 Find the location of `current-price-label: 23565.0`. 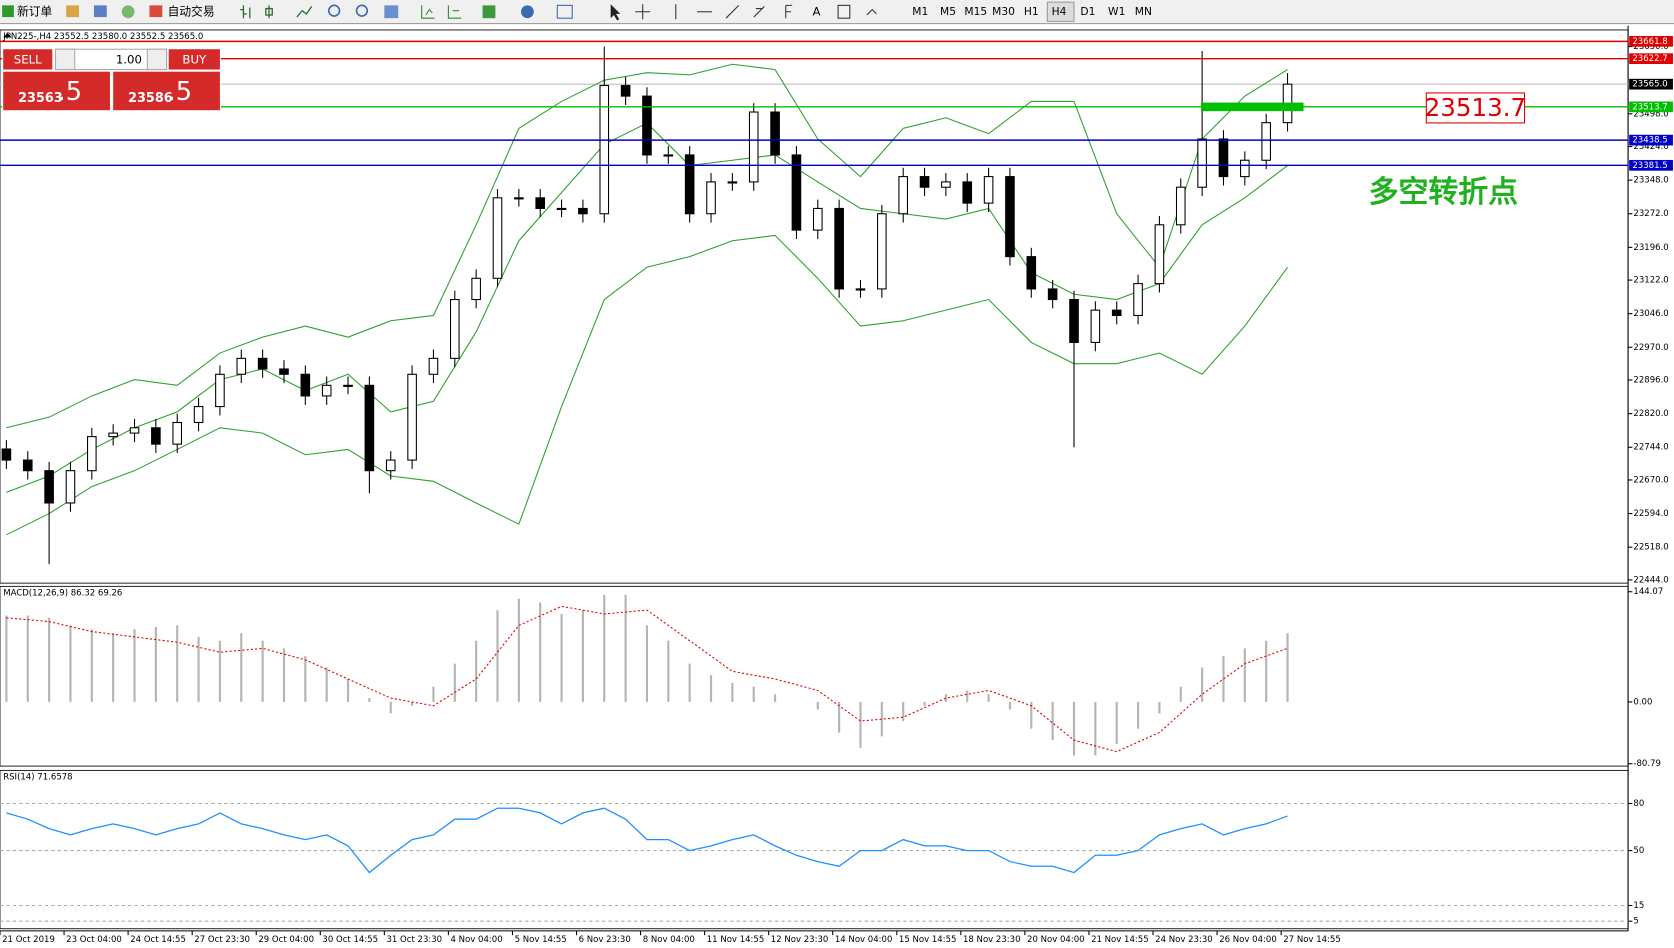

current-price-label: 23565.0 is located at coordinates (1649, 85).